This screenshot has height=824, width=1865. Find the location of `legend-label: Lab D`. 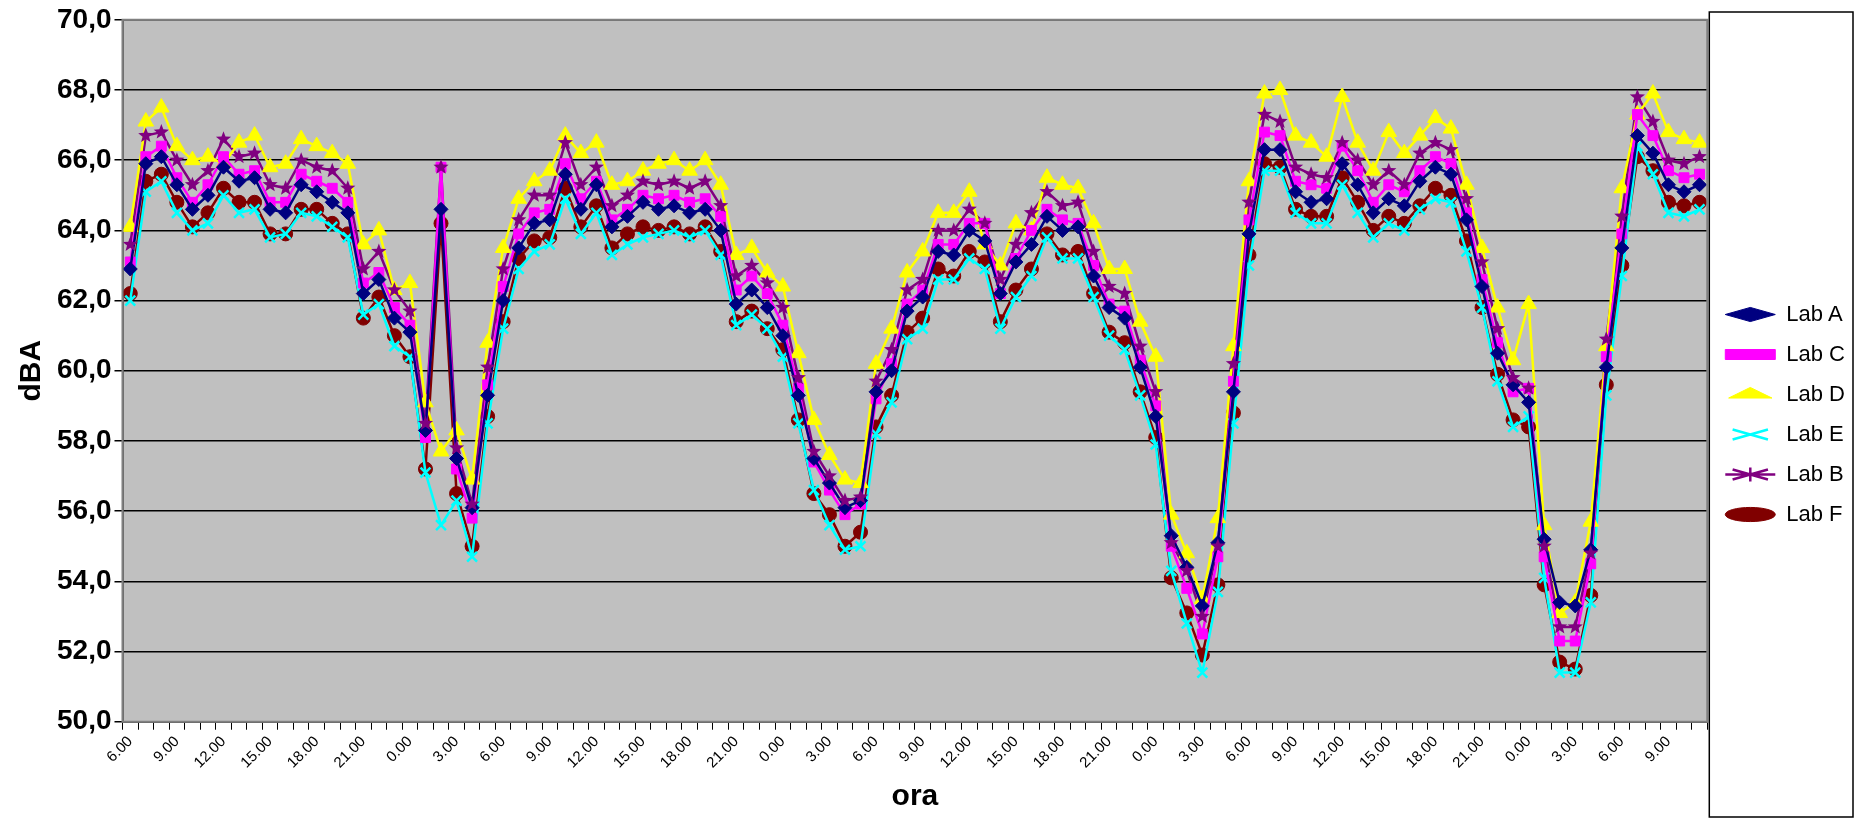

legend-label: Lab D is located at coordinates (1816, 393).